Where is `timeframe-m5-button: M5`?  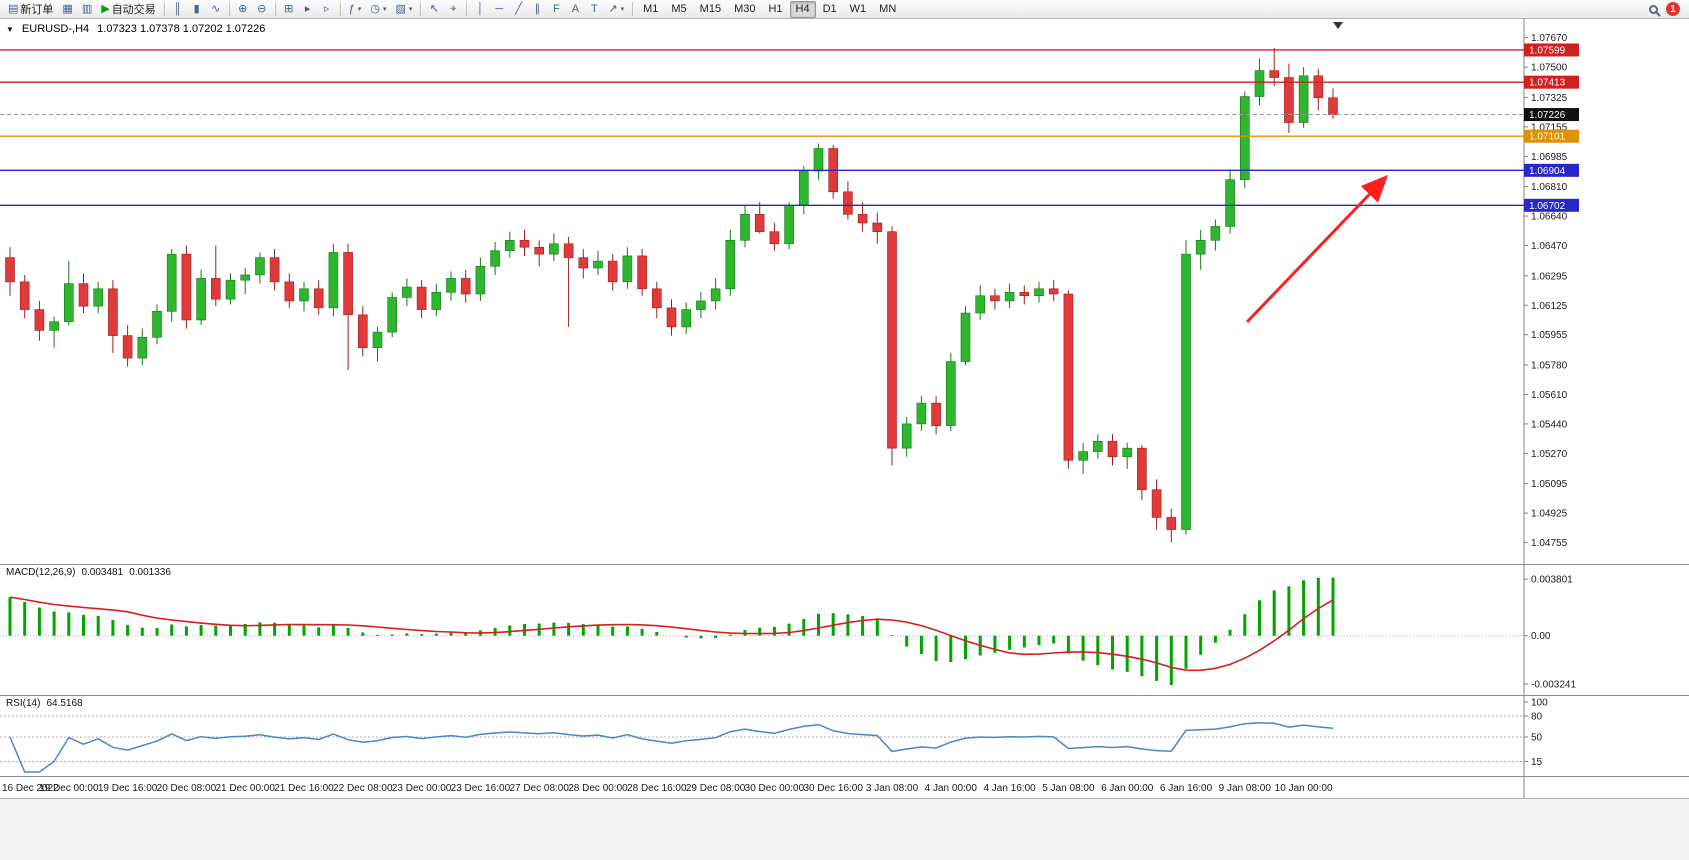 timeframe-m5-button: M5 is located at coordinates (679, 9).